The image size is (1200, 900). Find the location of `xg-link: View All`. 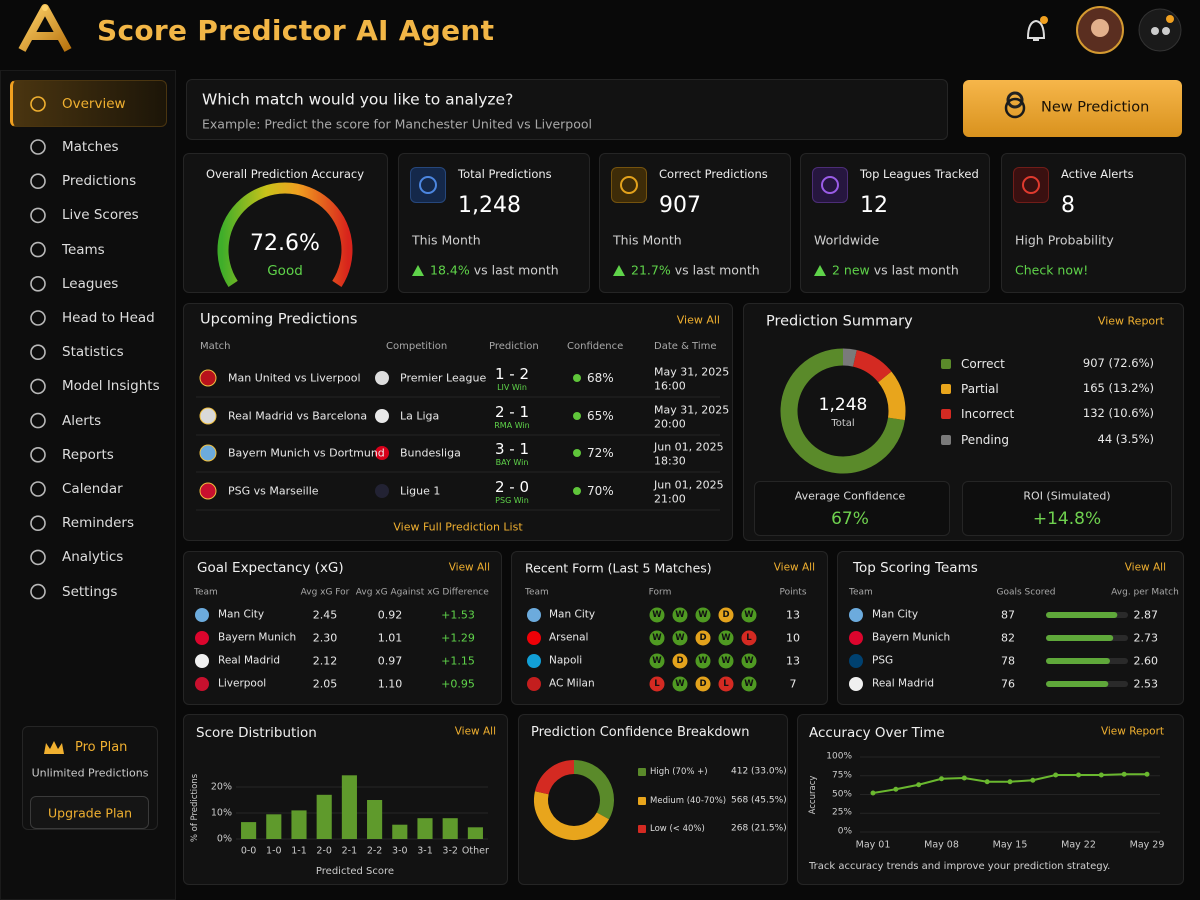

xg-link: View All is located at coordinates (469, 567).